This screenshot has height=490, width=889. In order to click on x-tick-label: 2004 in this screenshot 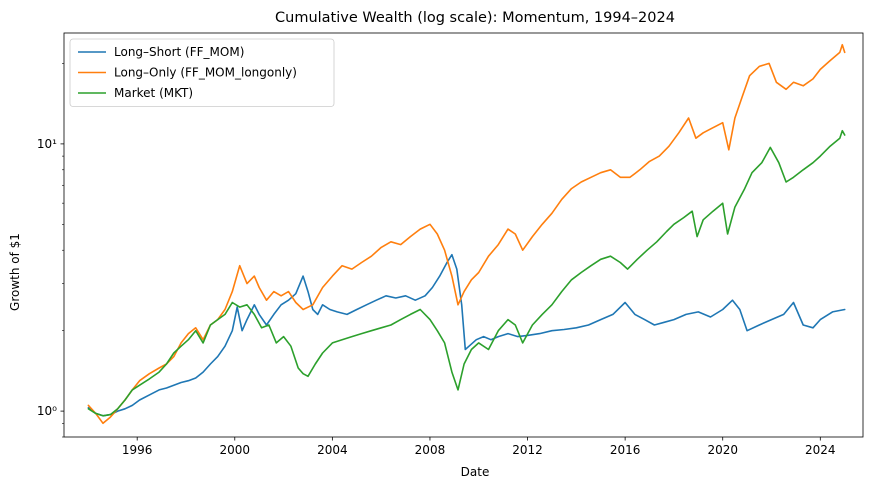, I will do `click(332, 450)`.